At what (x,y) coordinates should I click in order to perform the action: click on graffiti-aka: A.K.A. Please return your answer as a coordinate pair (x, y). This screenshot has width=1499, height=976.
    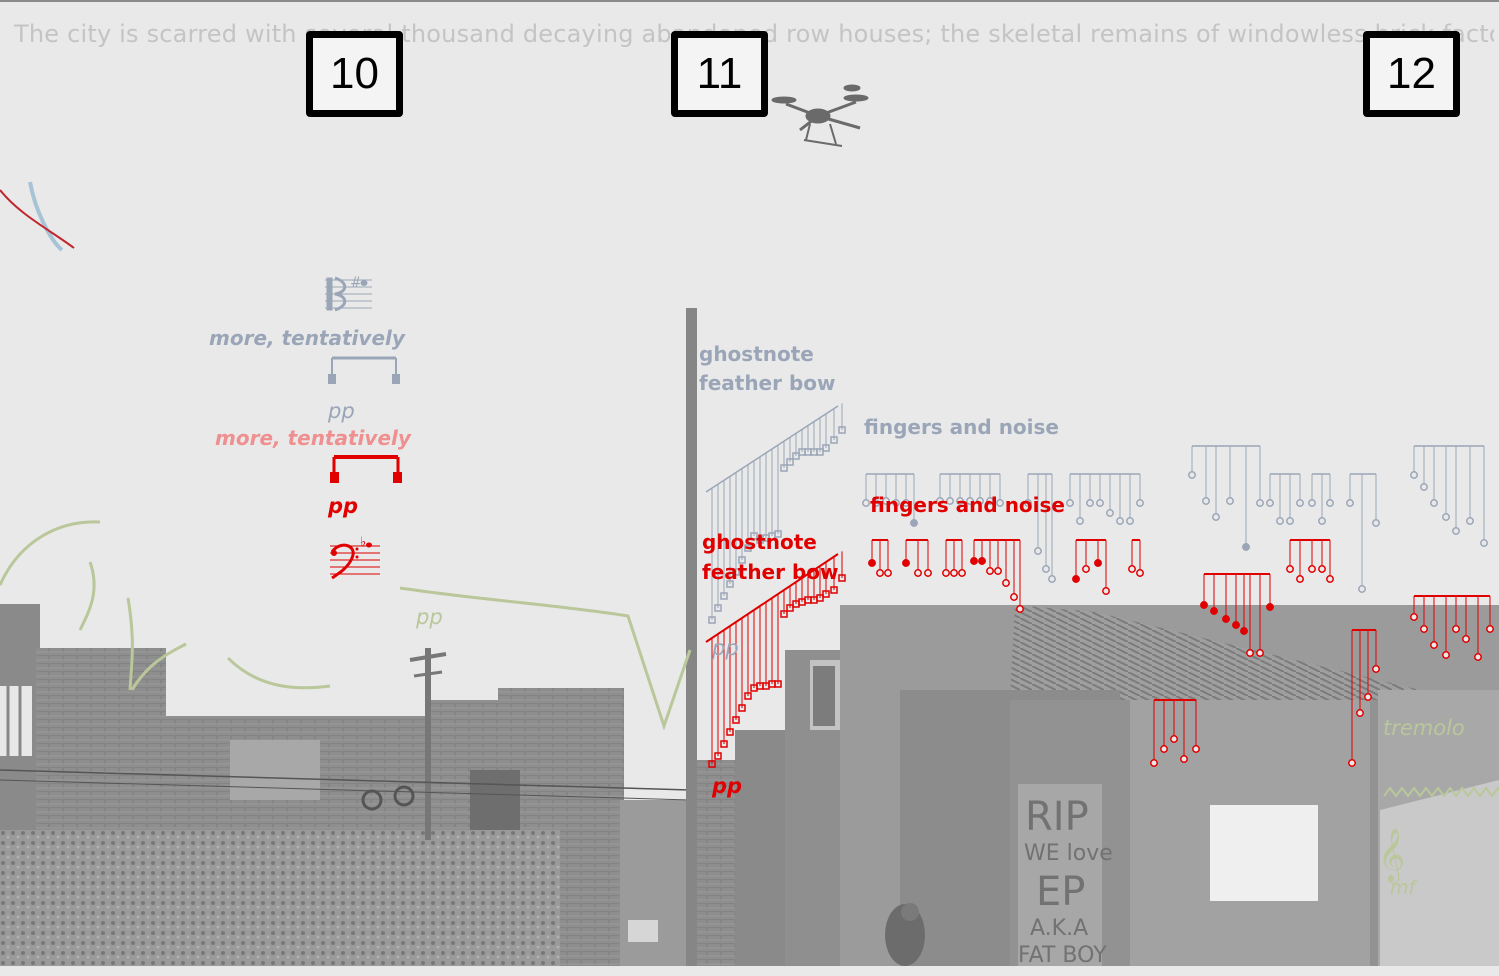
    Looking at the image, I should click on (1059, 928).